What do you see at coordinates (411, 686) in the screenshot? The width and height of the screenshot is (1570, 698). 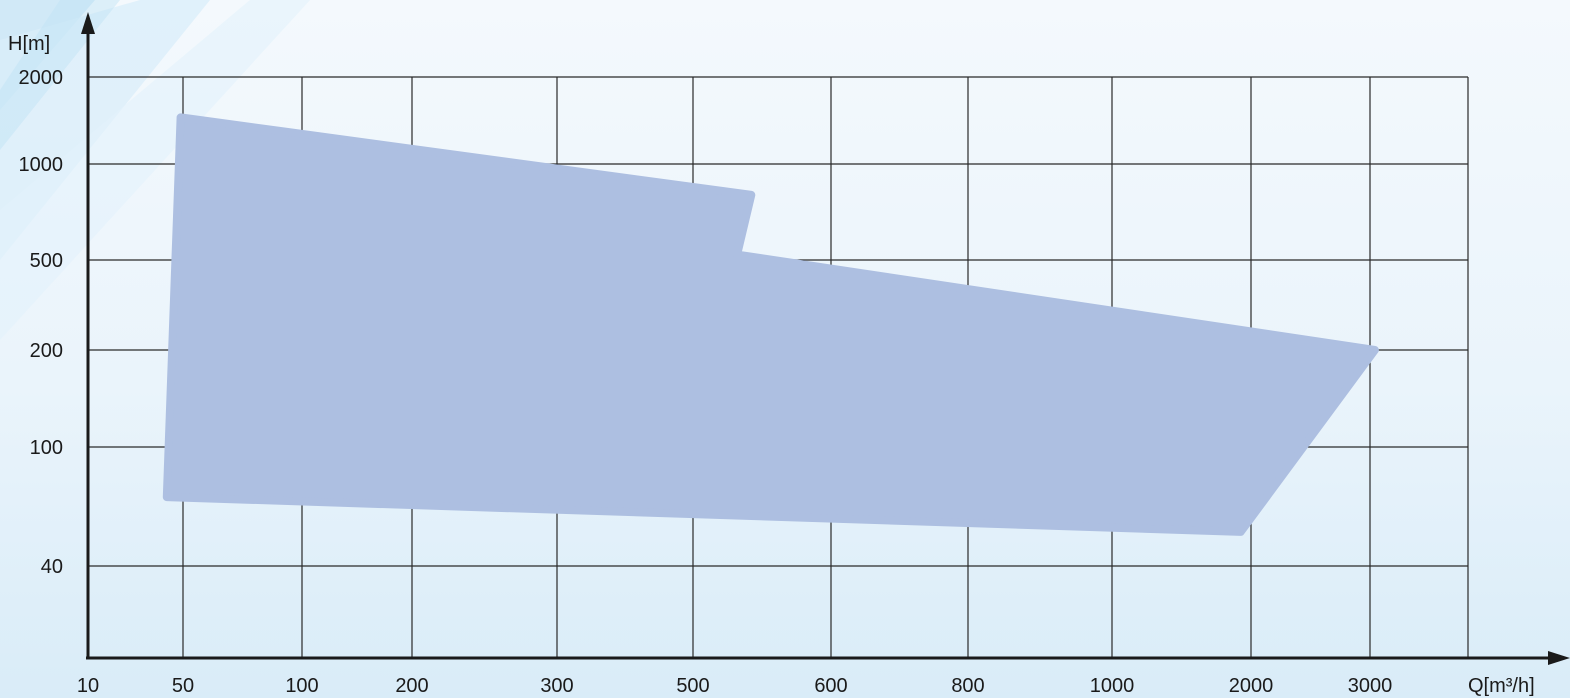 I see `x-tick-label: 200` at bounding box center [411, 686].